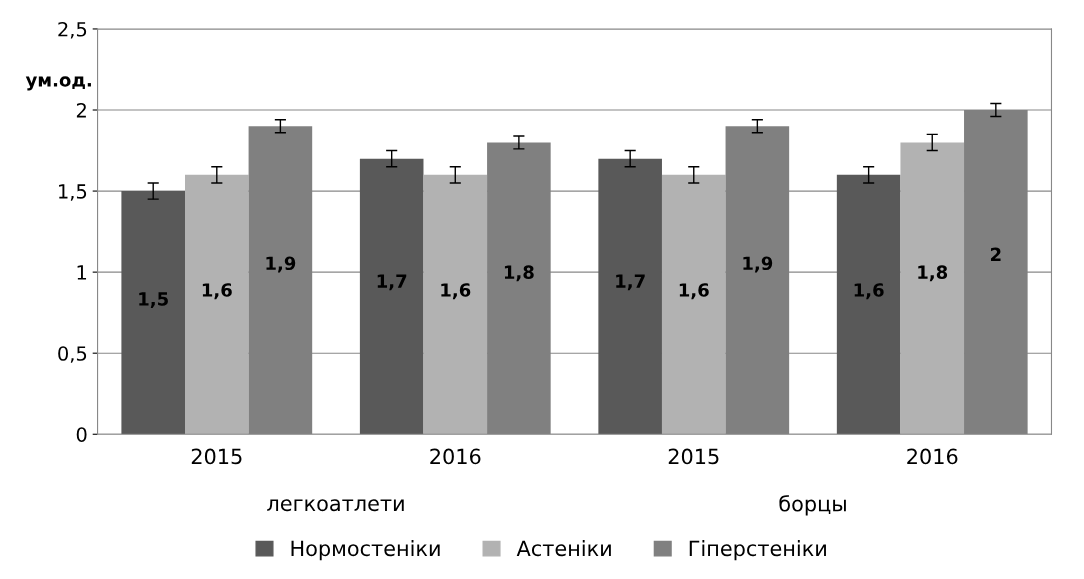  What do you see at coordinates (365, 550) in the screenshot?
I see `legend-label: Нормостеніки` at bounding box center [365, 550].